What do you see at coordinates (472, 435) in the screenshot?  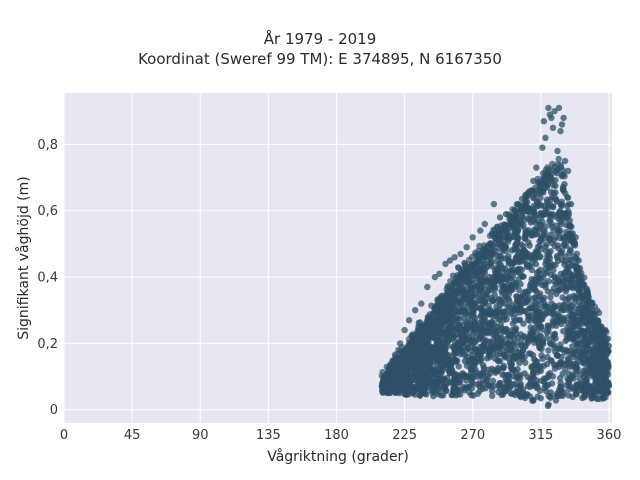 I see `x-tick-label: 270` at bounding box center [472, 435].